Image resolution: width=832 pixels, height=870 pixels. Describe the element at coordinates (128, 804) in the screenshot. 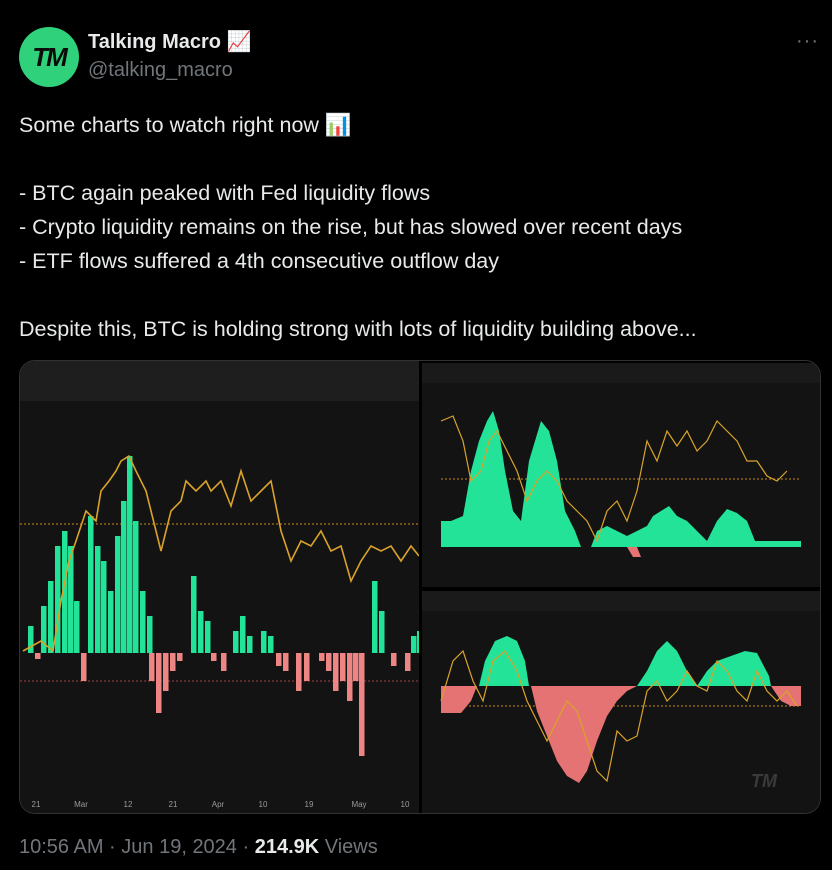

I see `x-axis-label: 12` at that location.